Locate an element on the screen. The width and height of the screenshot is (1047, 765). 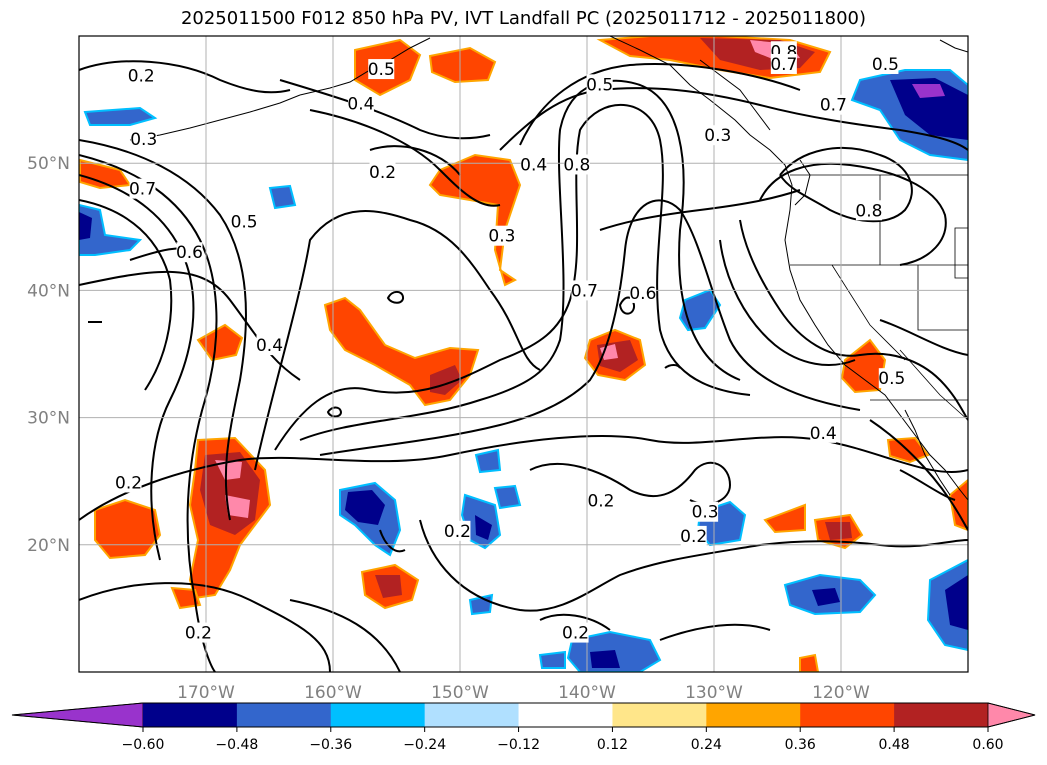
colorbar-tick-label: −0.12 is located at coordinates (518, 745).